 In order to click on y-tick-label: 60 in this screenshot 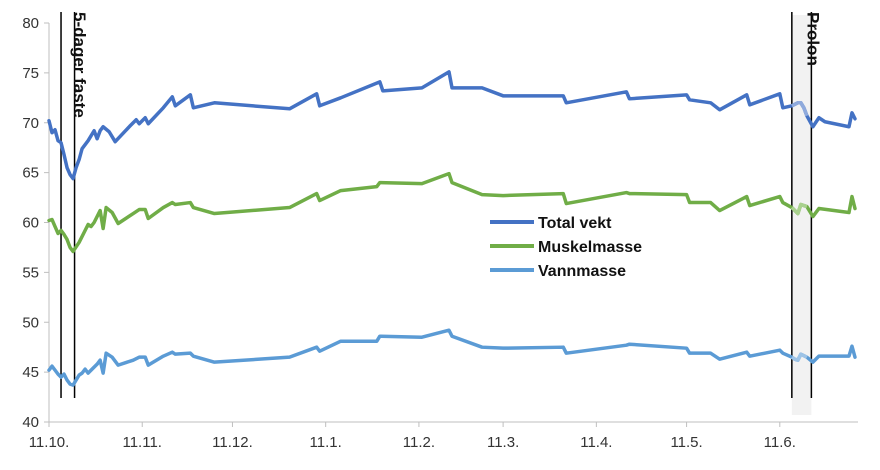, I will do `click(30, 223)`.